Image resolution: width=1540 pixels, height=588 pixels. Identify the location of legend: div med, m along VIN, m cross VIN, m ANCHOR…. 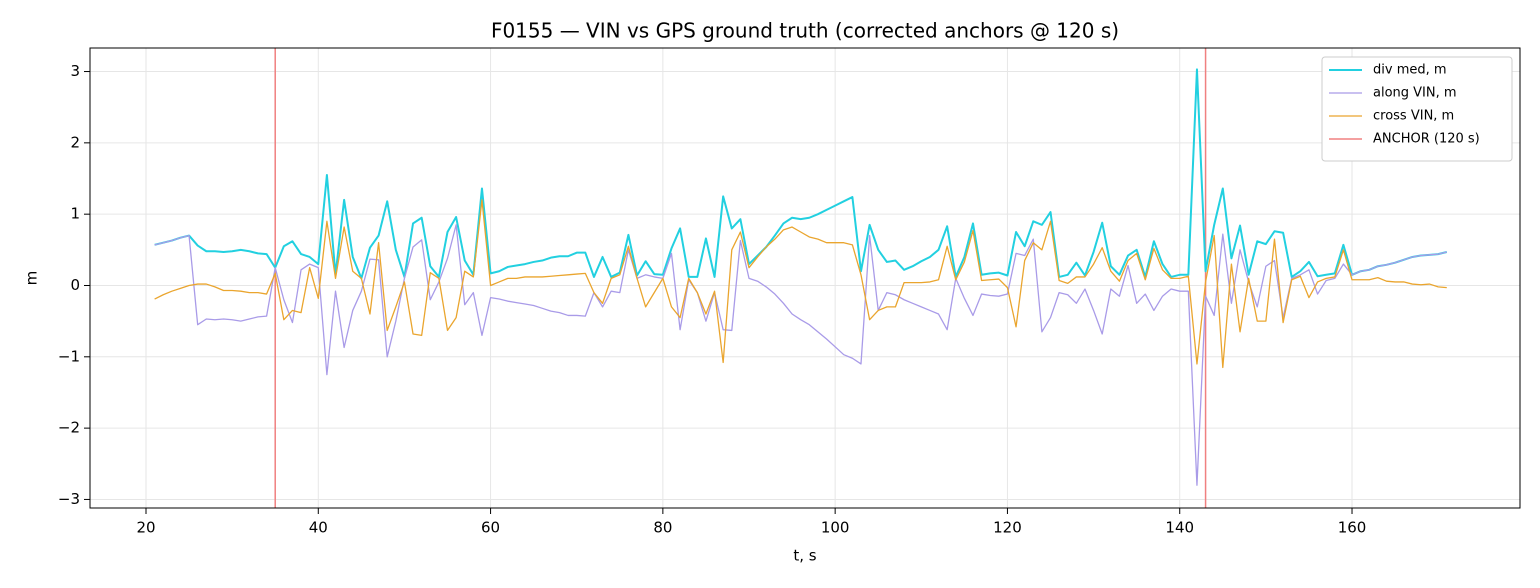
(1417, 109).